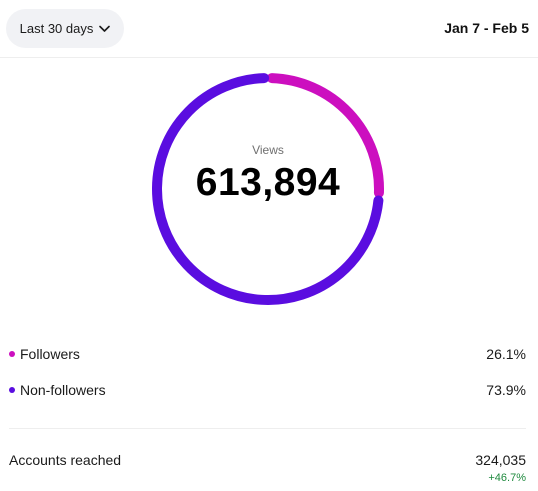 Image resolution: width=538 pixels, height=491 pixels. What do you see at coordinates (56, 28) in the screenshot?
I see `date-range-dropdown-label: Last 30 days` at bounding box center [56, 28].